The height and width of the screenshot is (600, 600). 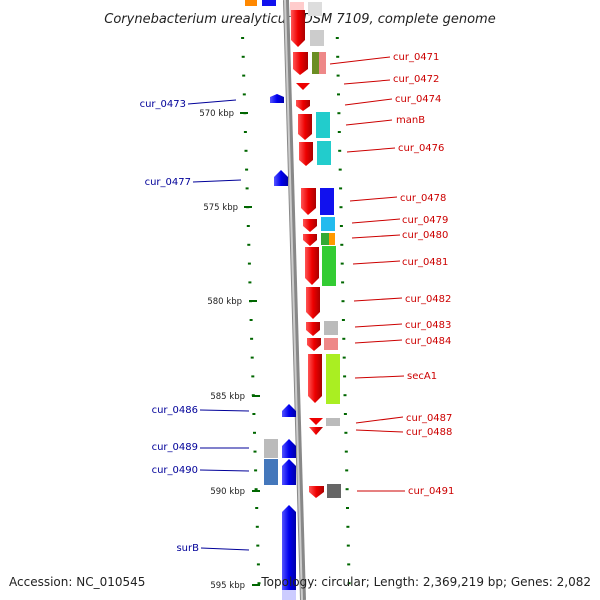 What do you see at coordinates (175, 410) in the screenshot?
I see `gene-label-cur-0486: cur_0486` at bounding box center [175, 410].